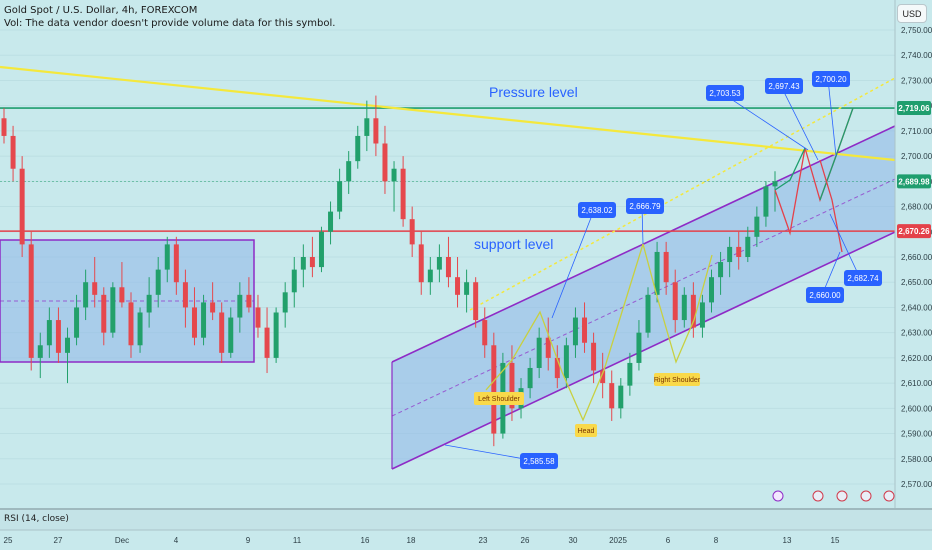  I want to click on rsi-pane, so click(466, 519).